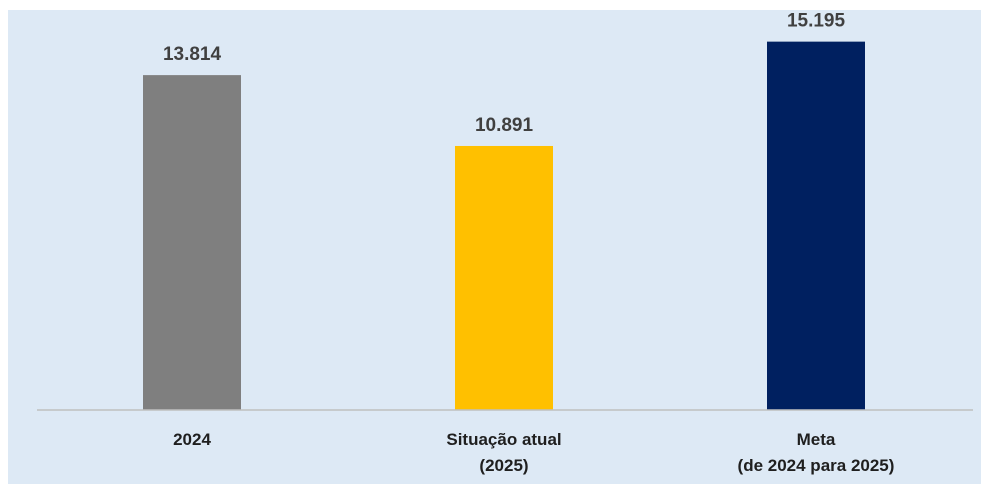 The image size is (989, 495). I want to click on data-label-2: 10.891, so click(504, 125).